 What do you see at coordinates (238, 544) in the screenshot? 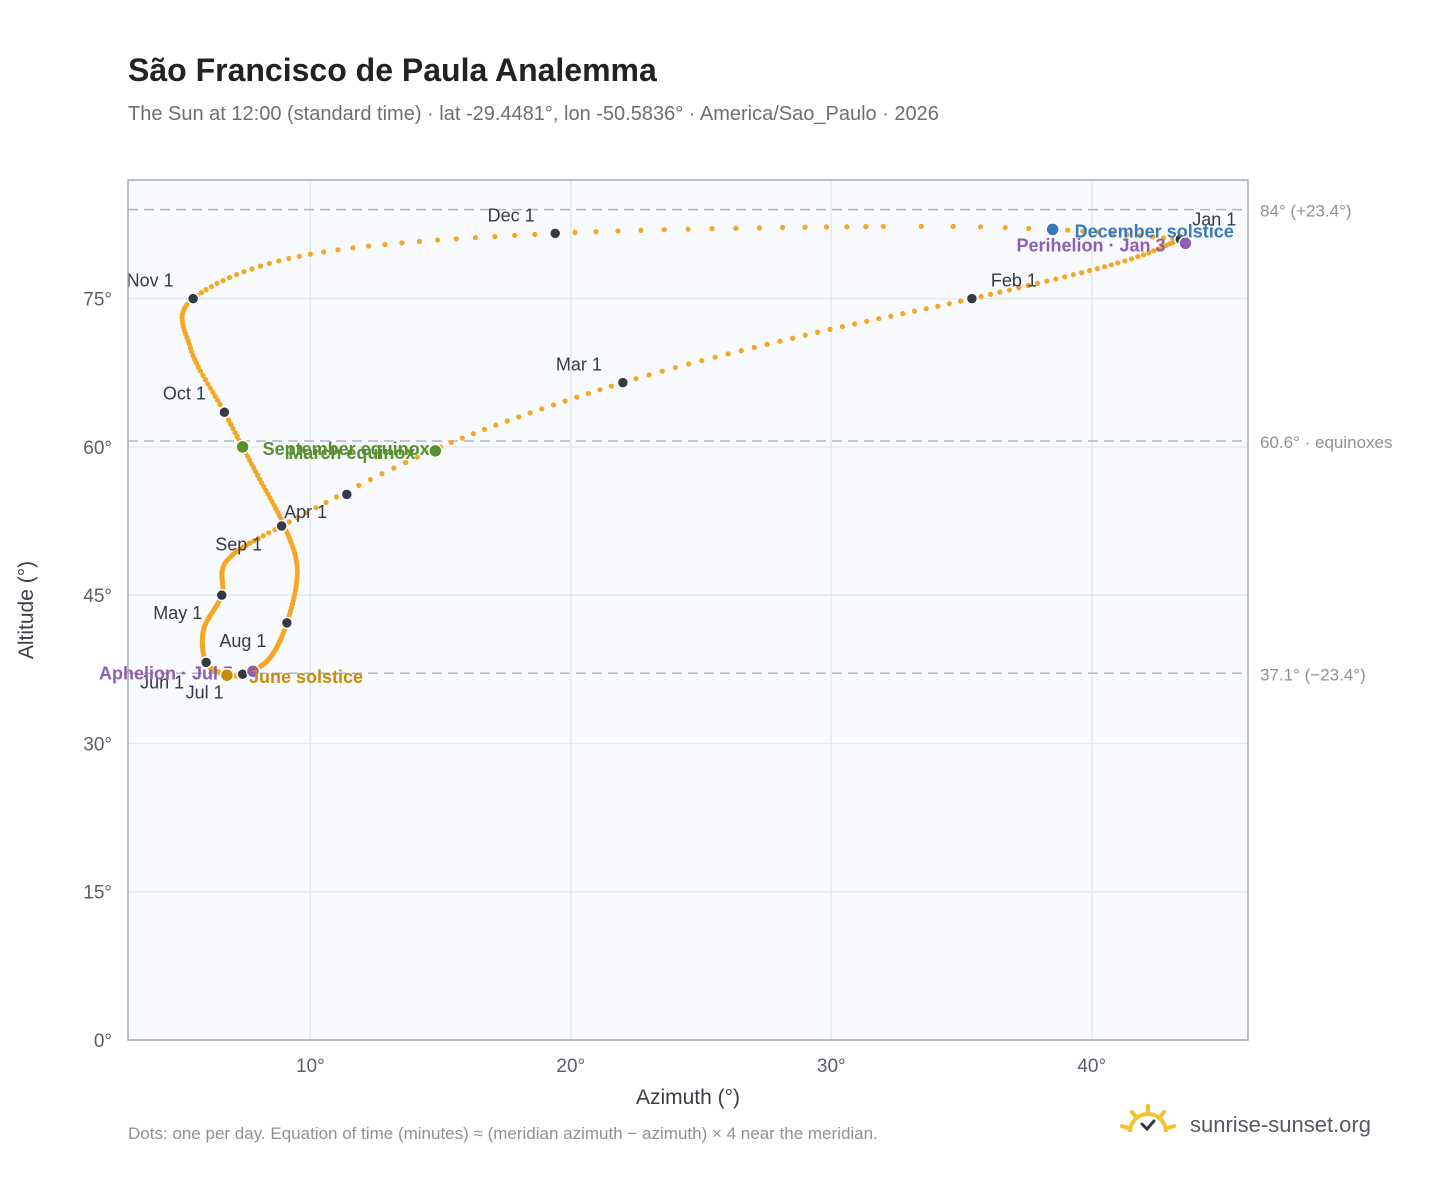
I see `month-label: Sep 1` at bounding box center [238, 544].